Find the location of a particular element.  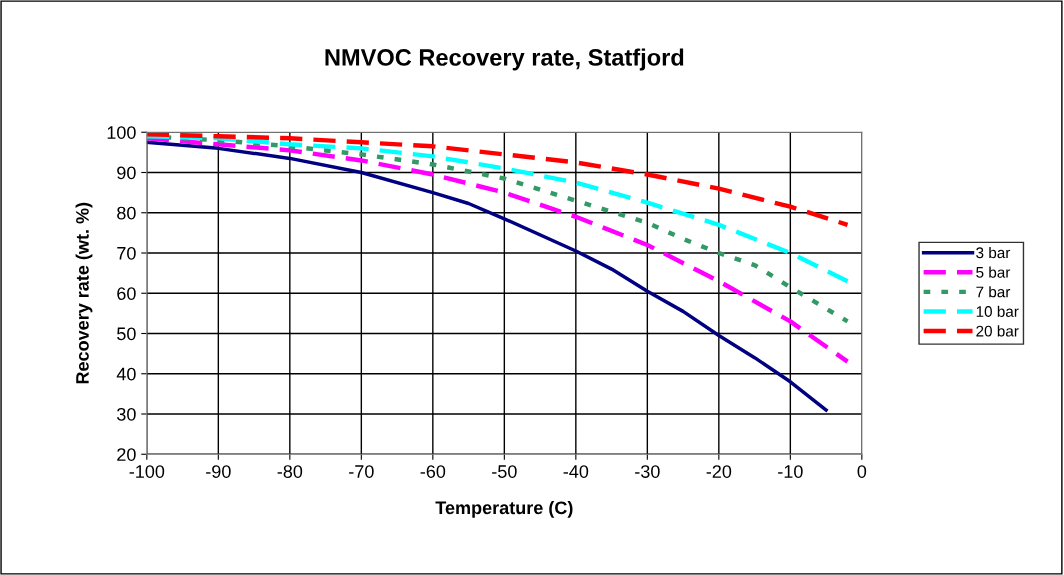

y-tick-label: 30 is located at coordinates (126, 414).